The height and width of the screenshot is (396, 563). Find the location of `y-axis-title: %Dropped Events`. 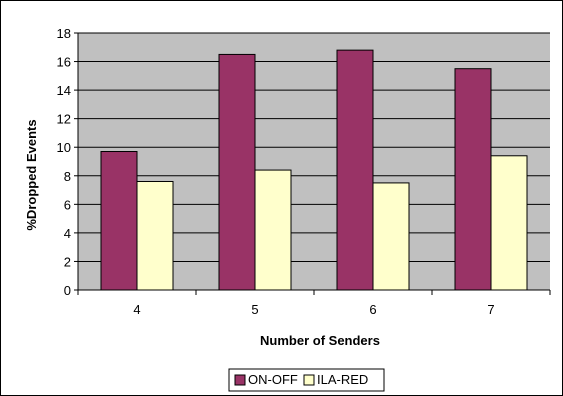

y-axis-title: %Dropped Events is located at coordinates (31, 174).